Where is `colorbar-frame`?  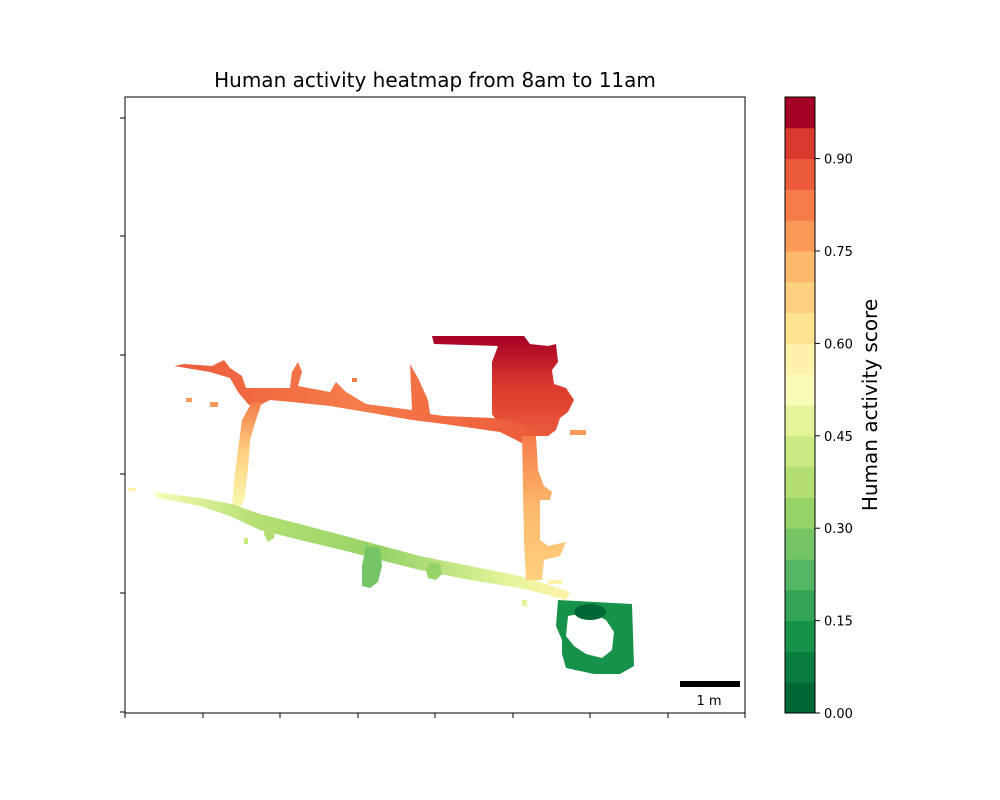 colorbar-frame is located at coordinates (800, 405).